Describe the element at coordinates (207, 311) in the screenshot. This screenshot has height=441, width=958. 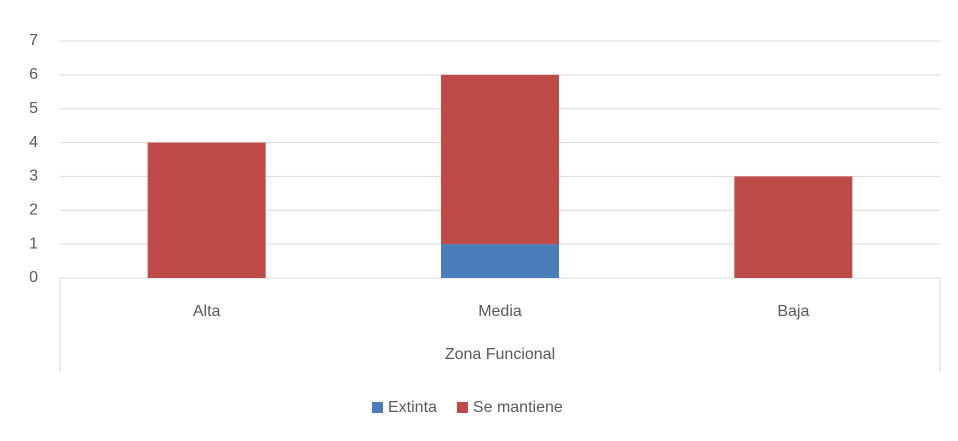
I see `x-tick-label: Alta` at that location.